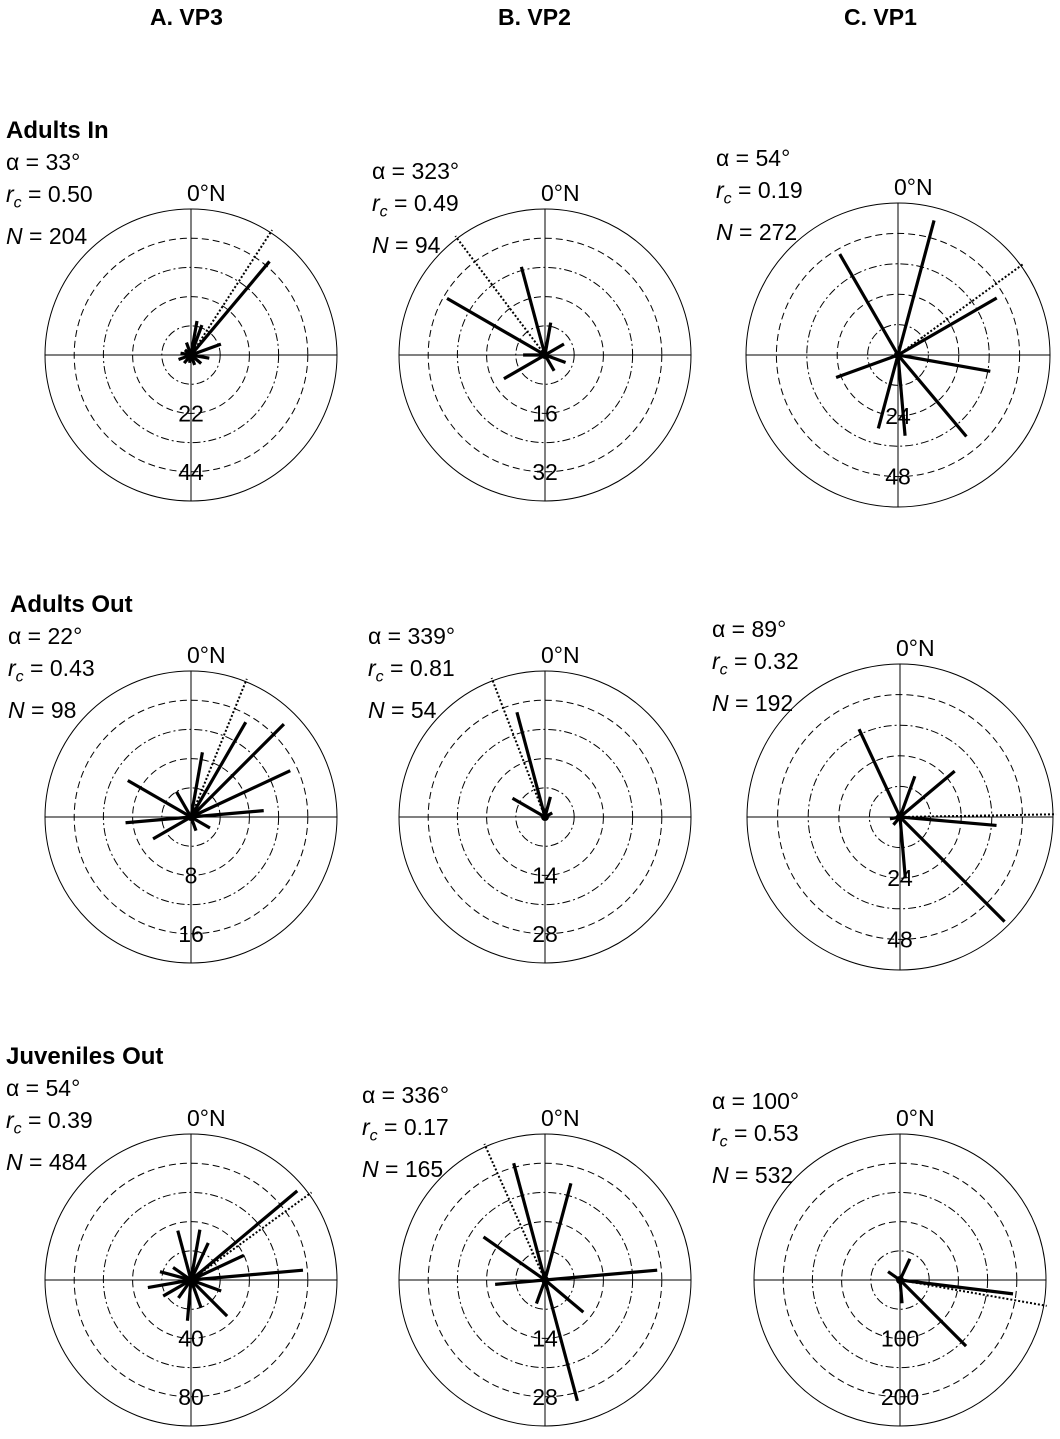 This screenshot has height=1439, width=1060. What do you see at coordinates (191, 1338) in the screenshot?
I see `ring-label: 40` at bounding box center [191, 1338].